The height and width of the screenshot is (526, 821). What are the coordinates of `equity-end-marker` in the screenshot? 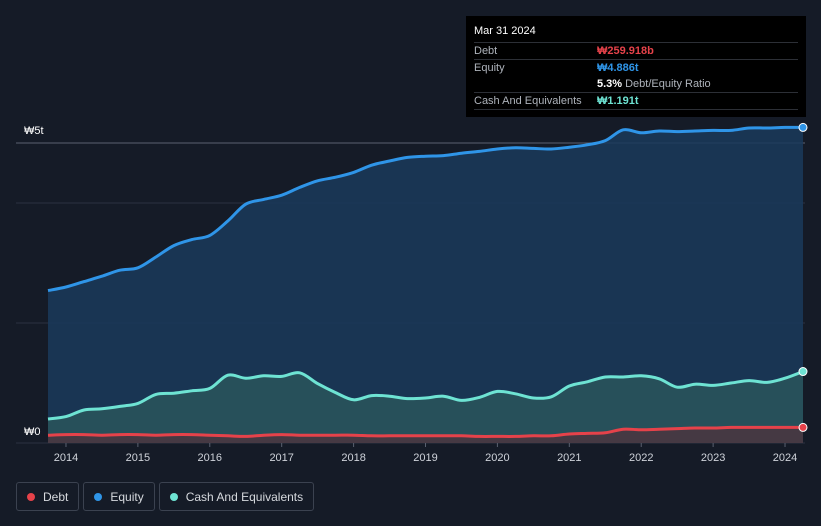 It's located at (803, 127).